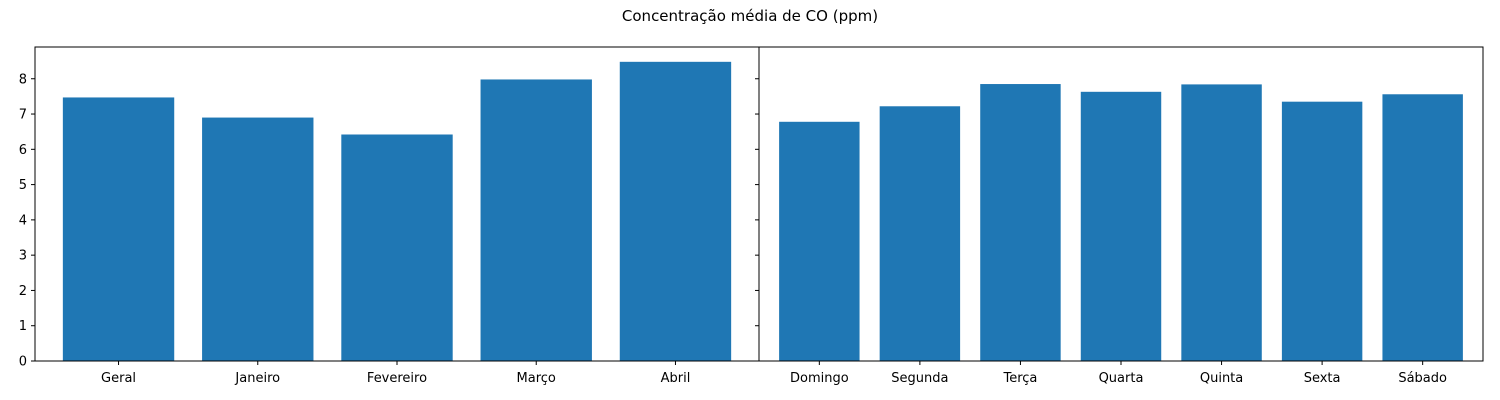  I want to click on x-tick-label: Segunda, so click(919, 378).